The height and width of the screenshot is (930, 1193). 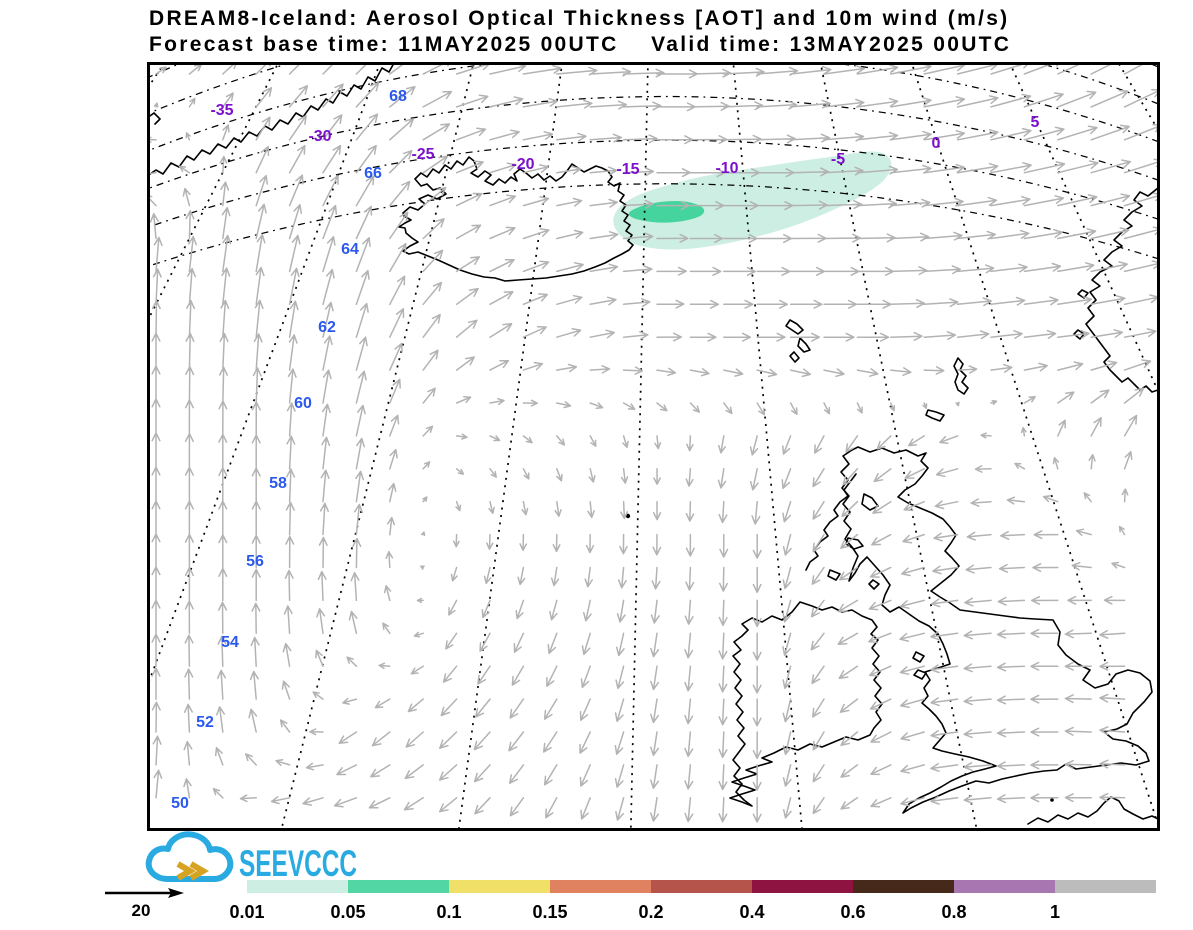 What do you see at coordinates (246, 912) in the screenshot?
I see `legend-value-0.01: 0.01` at bounding box center [246, 912].